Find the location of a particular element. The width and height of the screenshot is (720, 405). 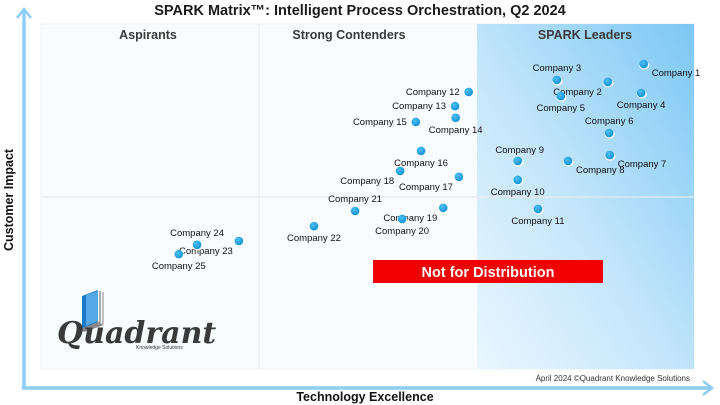

data-point: Company 21 is located at coordinates (355, 205).